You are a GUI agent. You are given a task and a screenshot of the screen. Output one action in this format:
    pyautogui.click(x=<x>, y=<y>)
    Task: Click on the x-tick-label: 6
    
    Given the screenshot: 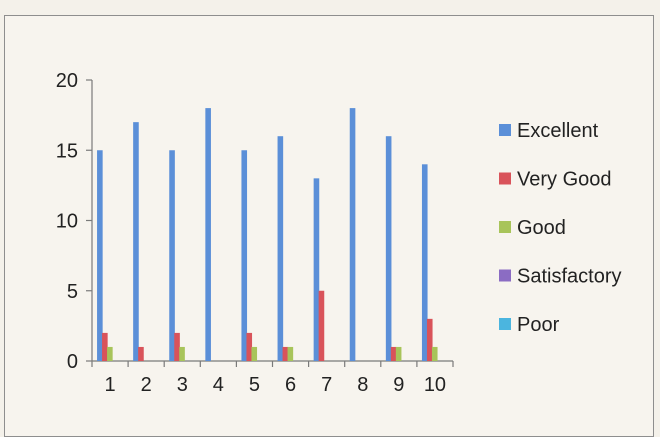 What is the action you would take?
    pyautogui.click(x=290, y=385)
    